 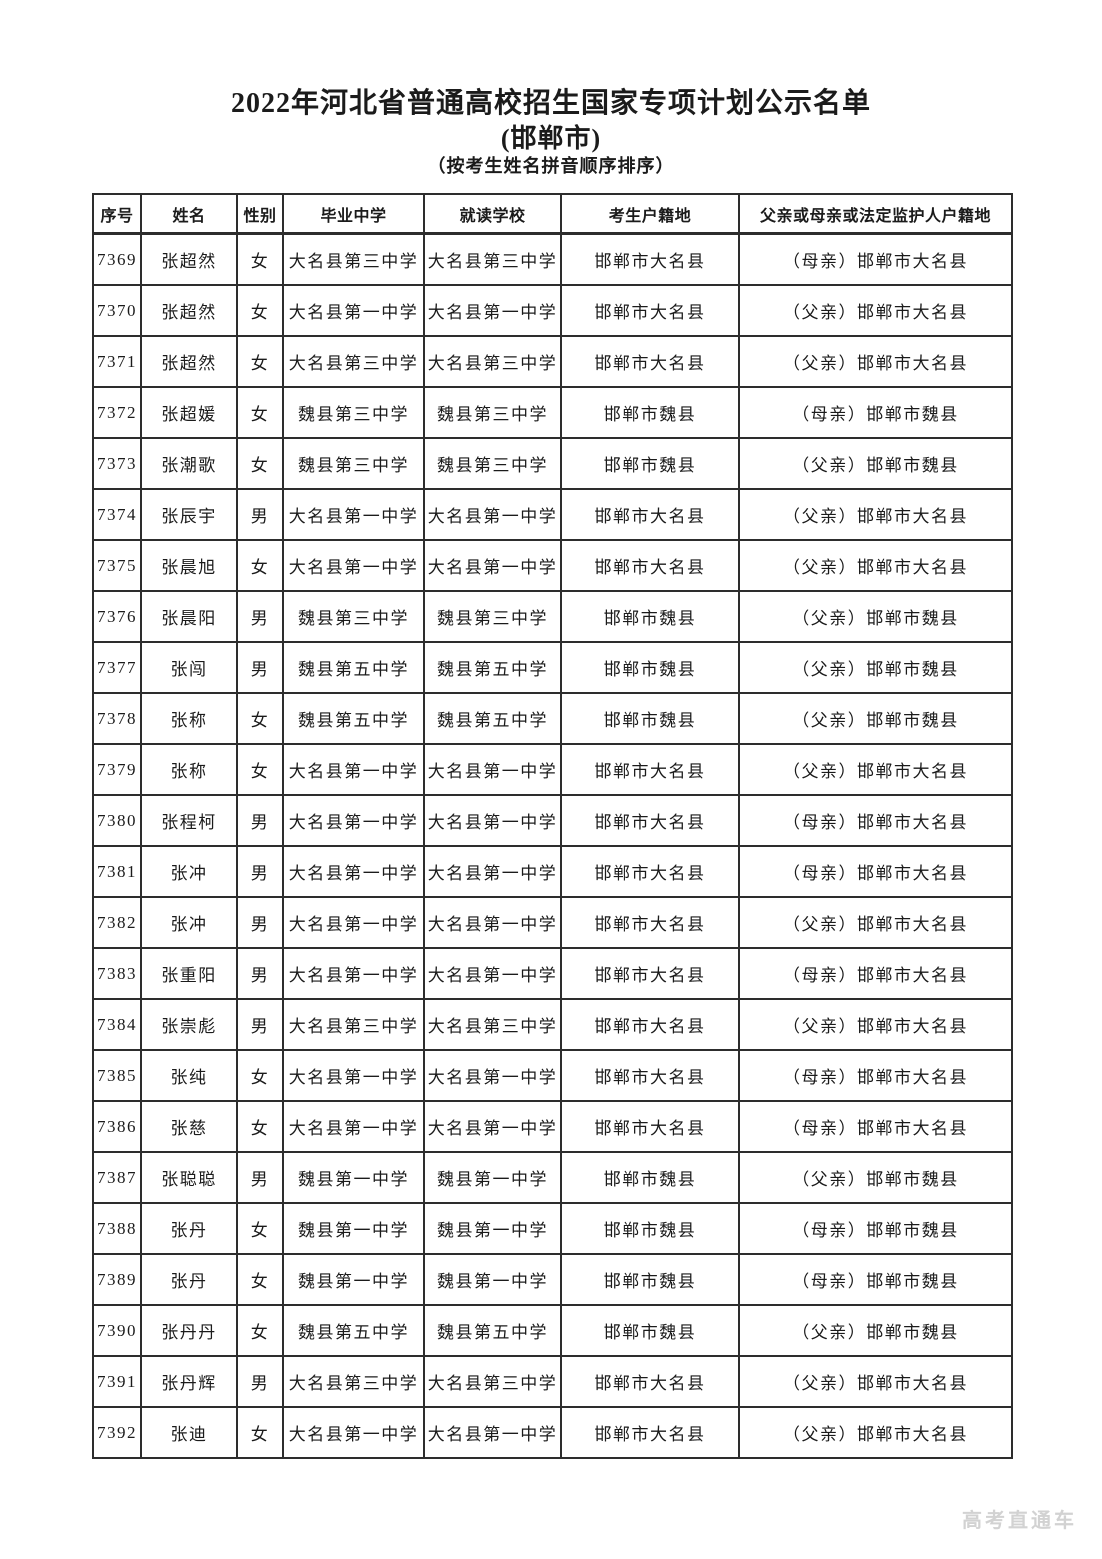 What do you see at coordinates (117, 1228) in the screenshot?
I see `cell-serial-number: 7388` at bounding box center [117, 1228].